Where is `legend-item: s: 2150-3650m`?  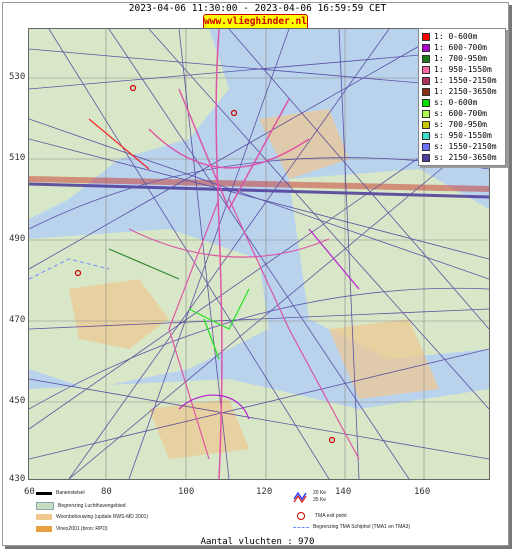 legend-item: s: 2150-3650m is located at coordinates (462, 157).